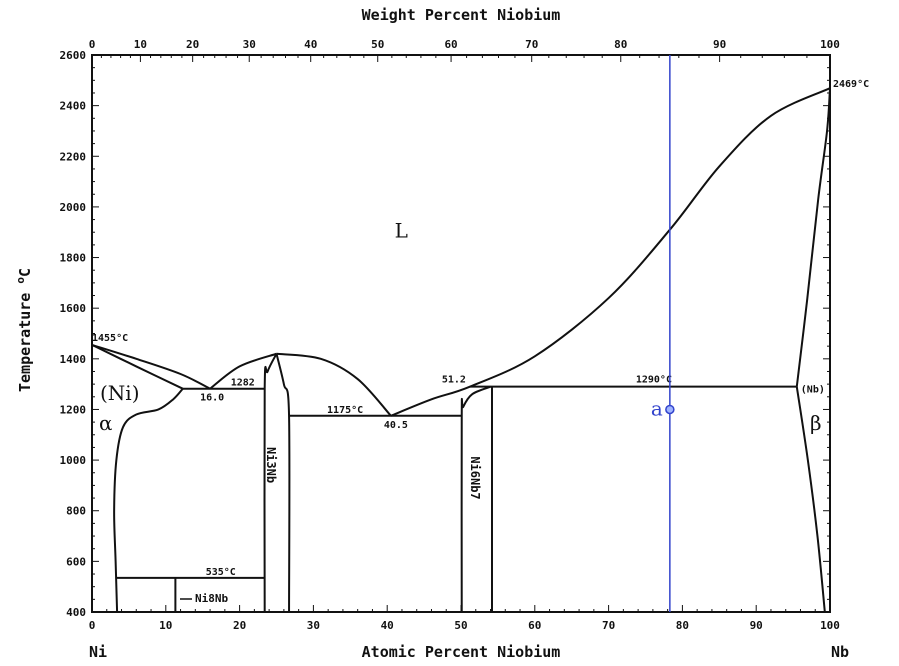 This screenshot has height=666, width=899. What do you see at coordinates (73, 258) in the screenshot?
I see `y-tick-label: 1800` at bounding box center [73, 258].